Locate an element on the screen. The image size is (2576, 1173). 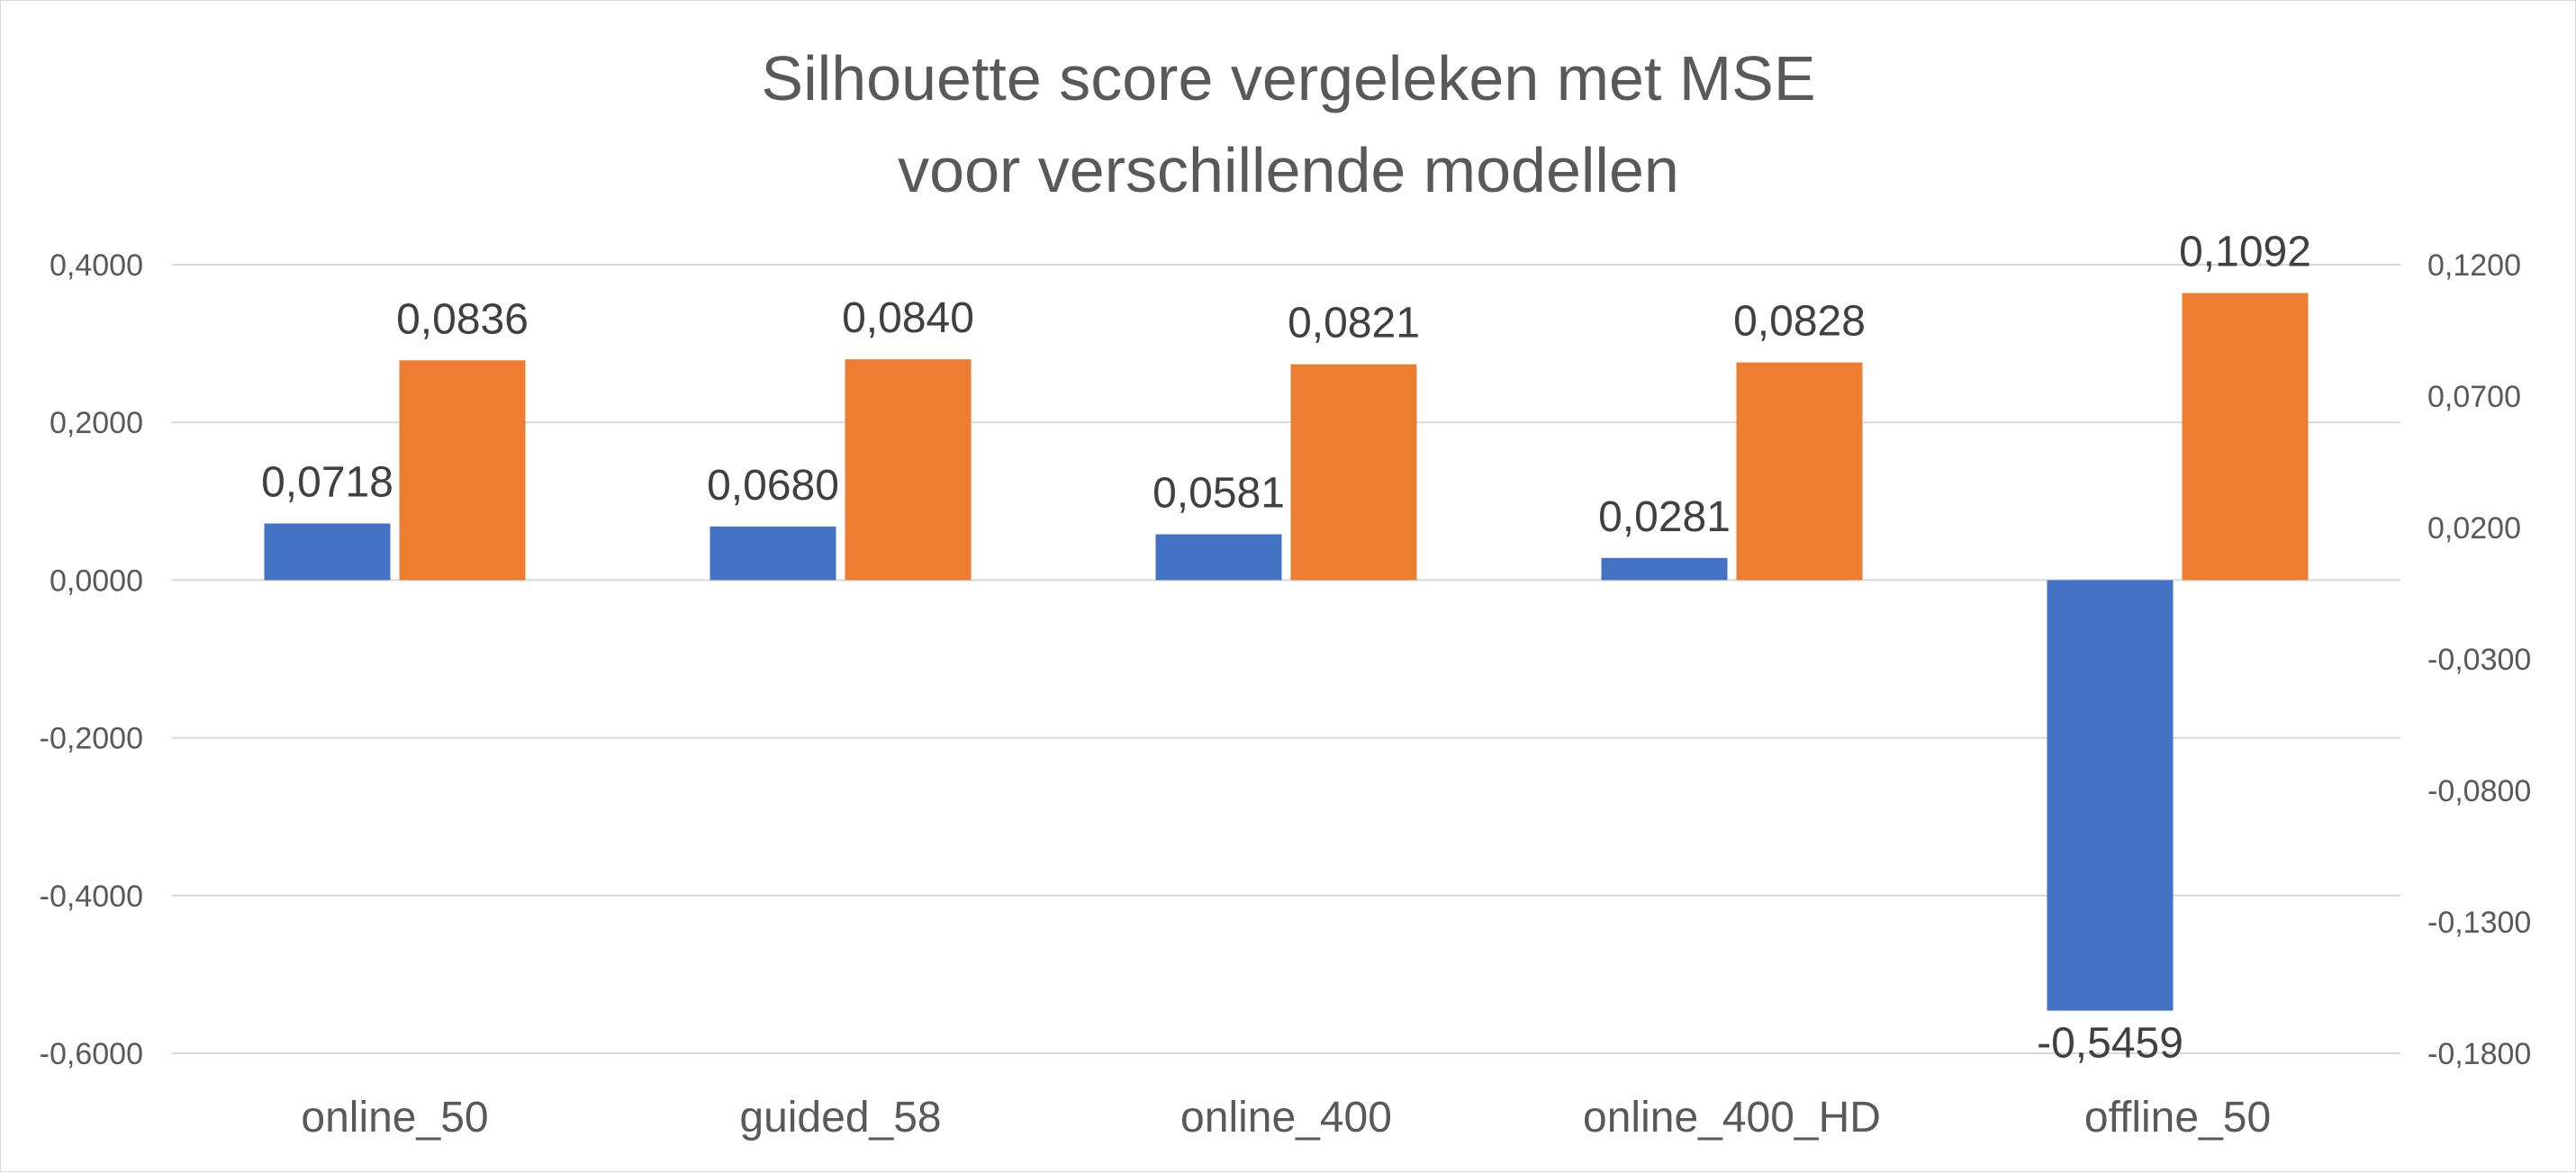
right-tick-label: 0,0200 is located at coordinates (2474, 528).